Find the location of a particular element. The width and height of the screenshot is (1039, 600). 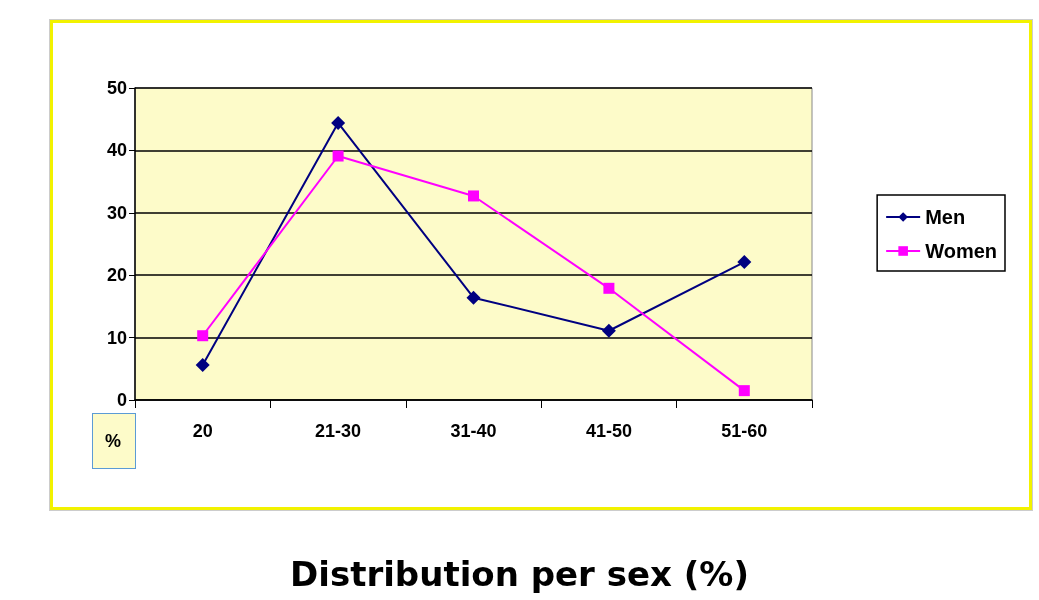

x-tick-label: 51-60 is located at coordinates (744, 431).